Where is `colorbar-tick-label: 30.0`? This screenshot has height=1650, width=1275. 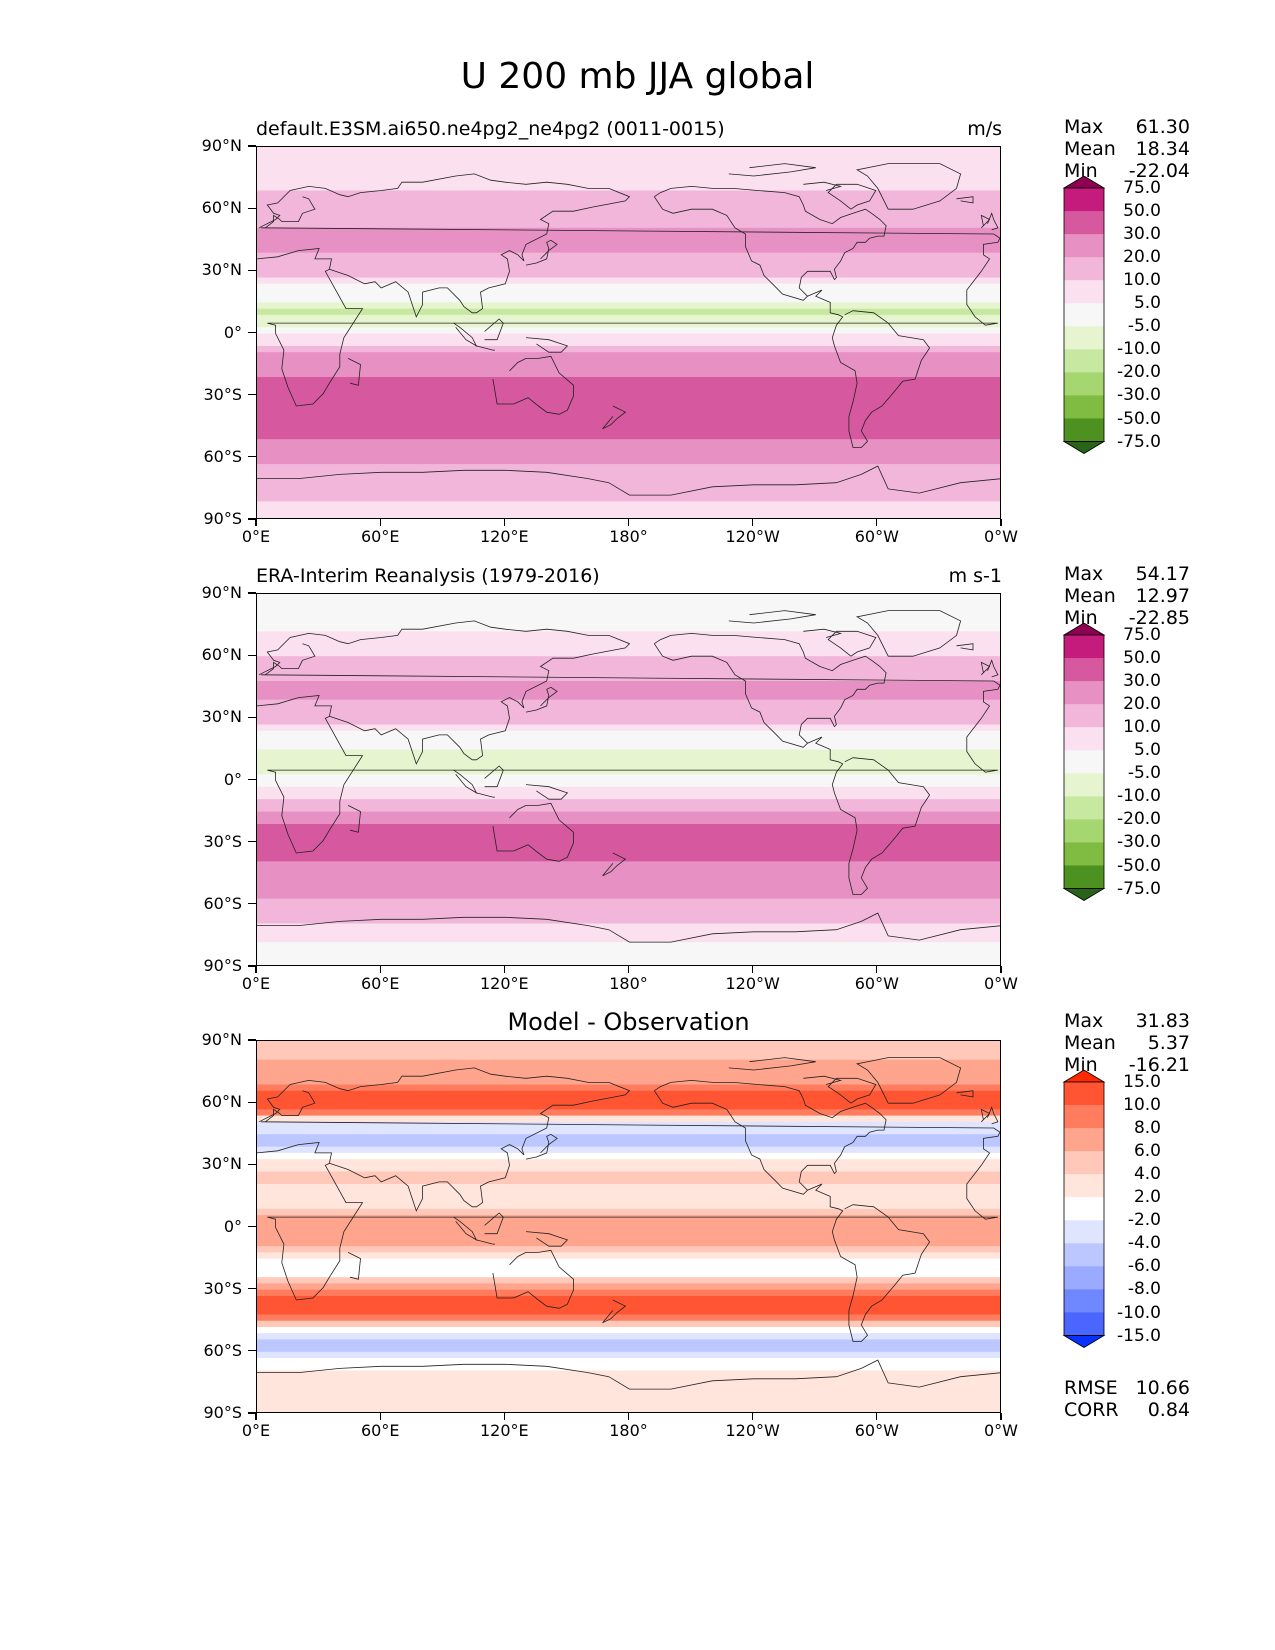 colorbar-tick-label: 30.0 is located at coordinates (1142, 681).